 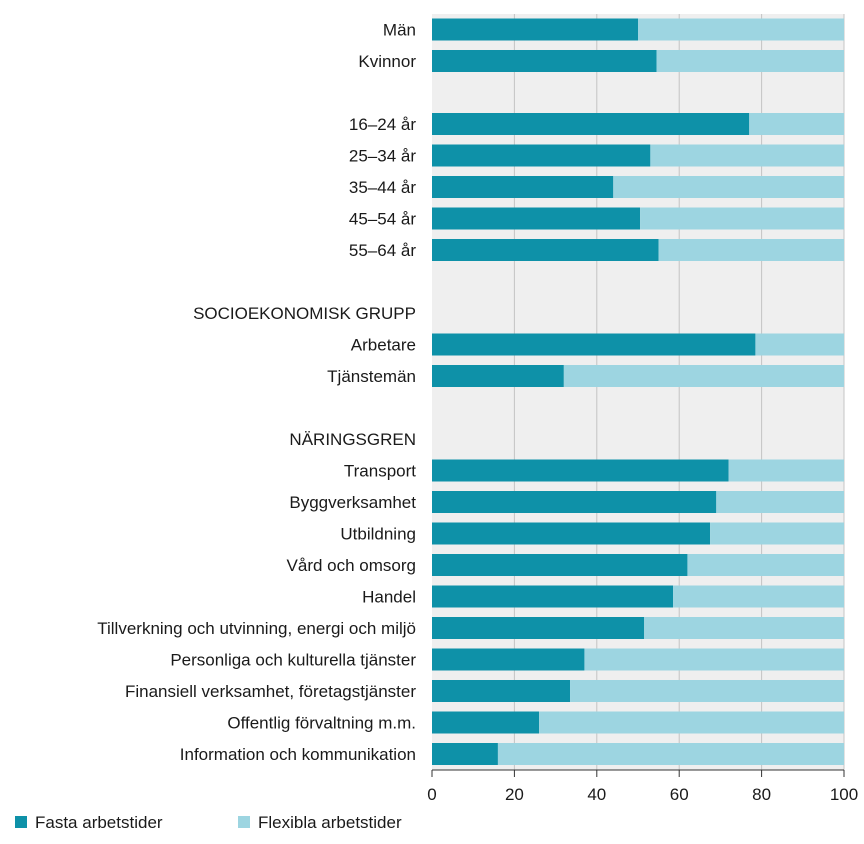 What do you see at coordinates (293, 660) in the screenshot?
I see `category-label: Personliga och kulturella tjänster` at bounding box center [293, 660].